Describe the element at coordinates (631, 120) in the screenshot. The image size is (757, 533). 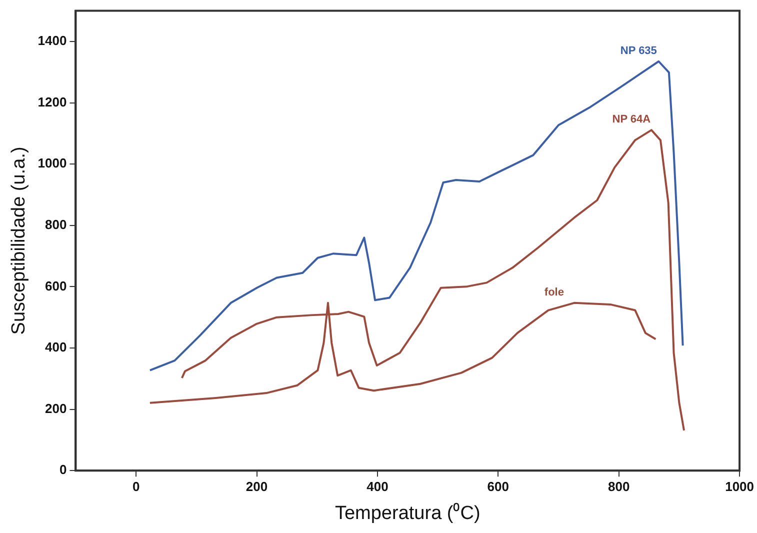
I see `series-label: NP 64A` at that location.